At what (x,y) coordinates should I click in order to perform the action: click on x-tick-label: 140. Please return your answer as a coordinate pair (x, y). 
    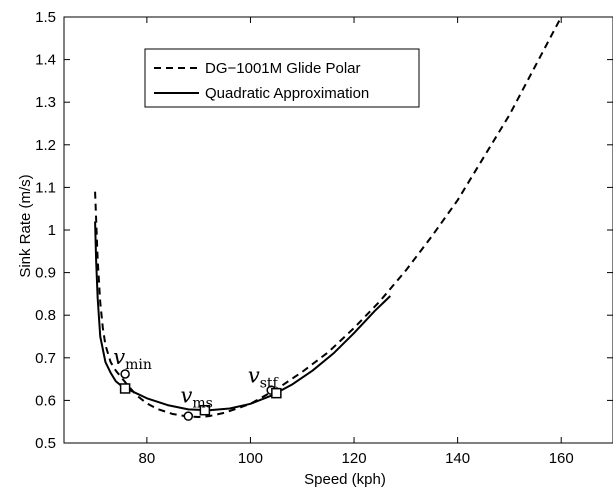
    Looking at the image, I should click on (457, 458).